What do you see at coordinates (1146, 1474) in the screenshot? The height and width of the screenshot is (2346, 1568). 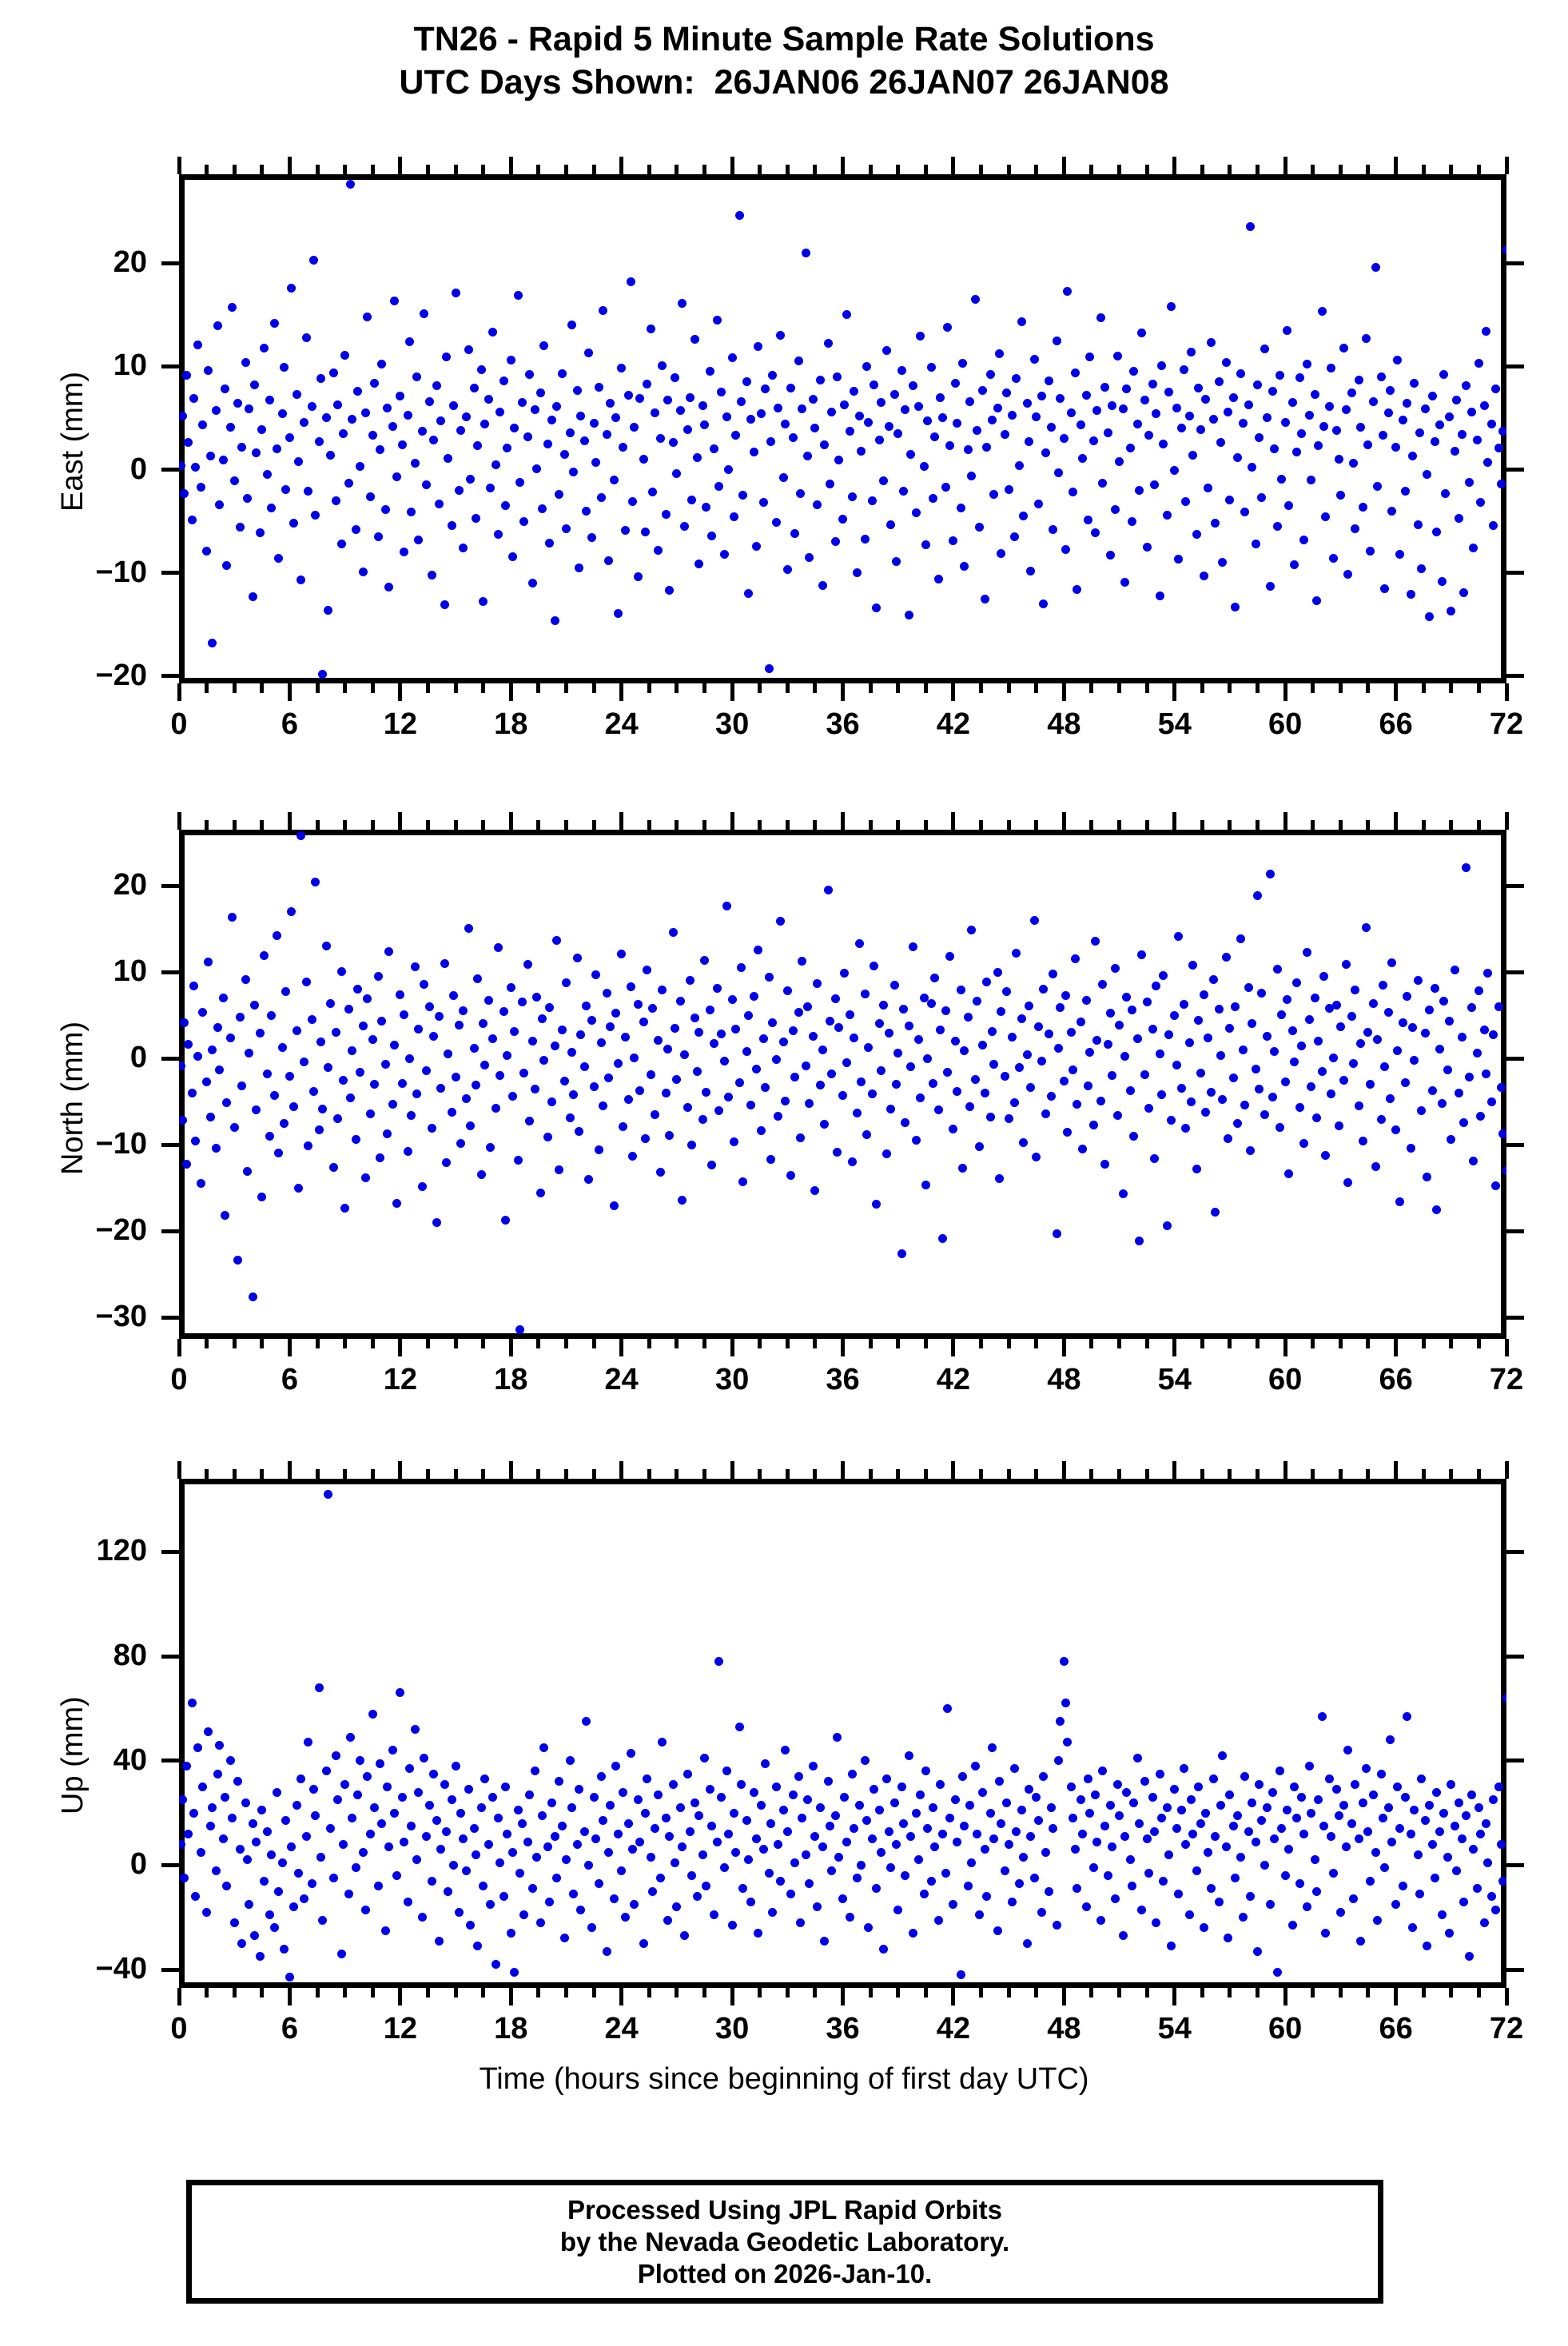 I see `x-tick-top-up` at bounding box center [1146, 1474].